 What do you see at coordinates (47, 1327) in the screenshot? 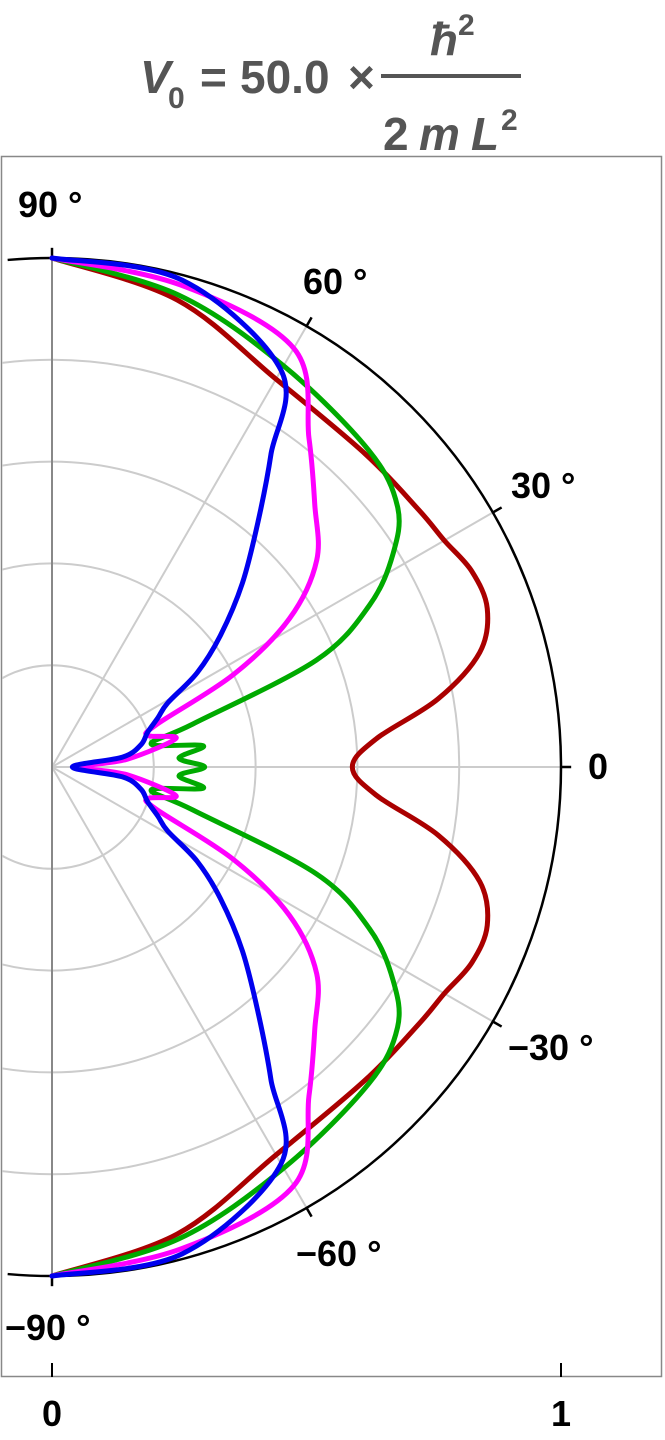
I see `angle-label: −90 °` at bounding box center [47, 1327].